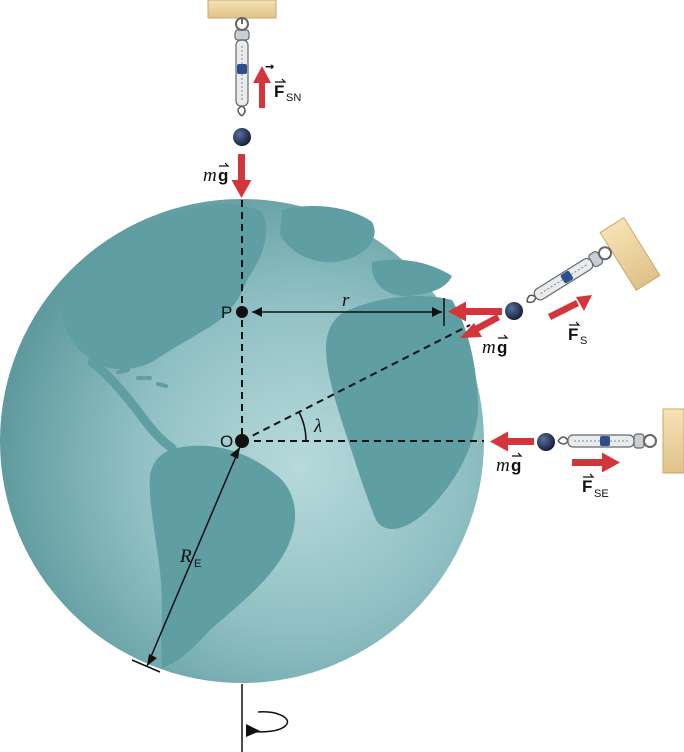  I want to click on ceiling-block-right-upper, so click(630, 254).